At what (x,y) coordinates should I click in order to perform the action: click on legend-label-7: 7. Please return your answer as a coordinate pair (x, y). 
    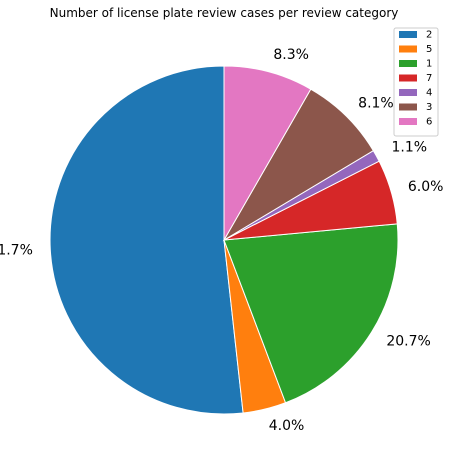
    Looking at the image, I should click on (429, 78).